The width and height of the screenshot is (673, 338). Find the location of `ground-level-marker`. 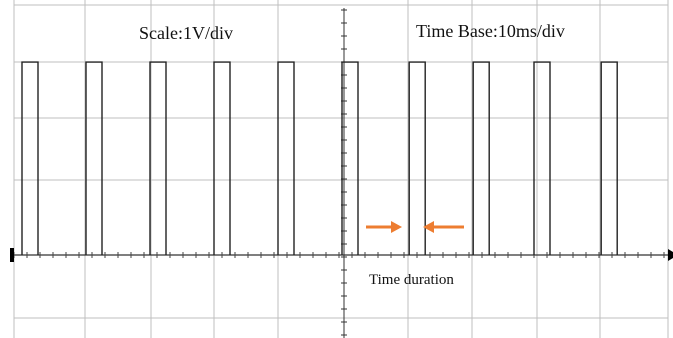

ground-level-marker is located at coordinates (12, 255).